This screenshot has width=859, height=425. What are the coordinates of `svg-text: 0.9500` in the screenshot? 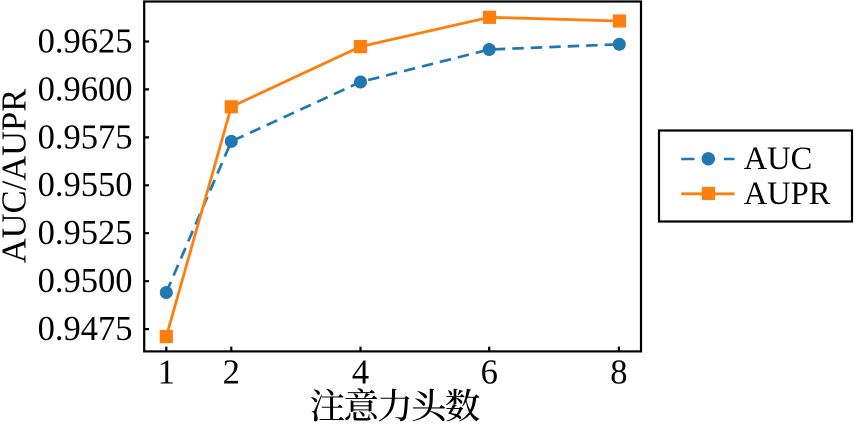 It's located at (85, 281).